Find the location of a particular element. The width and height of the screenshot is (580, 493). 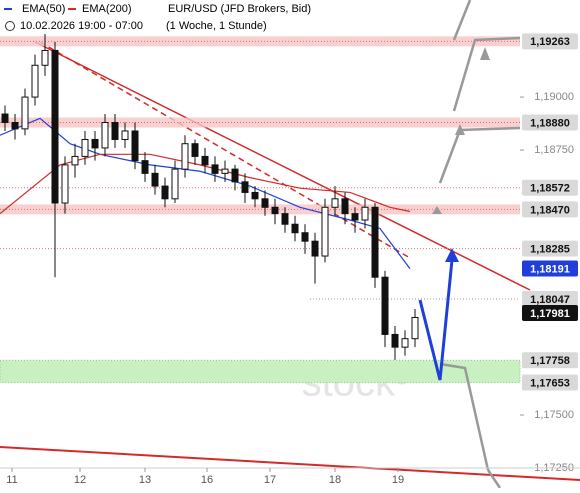

x-tick-label: 11 is located at coordinates (11, 480).